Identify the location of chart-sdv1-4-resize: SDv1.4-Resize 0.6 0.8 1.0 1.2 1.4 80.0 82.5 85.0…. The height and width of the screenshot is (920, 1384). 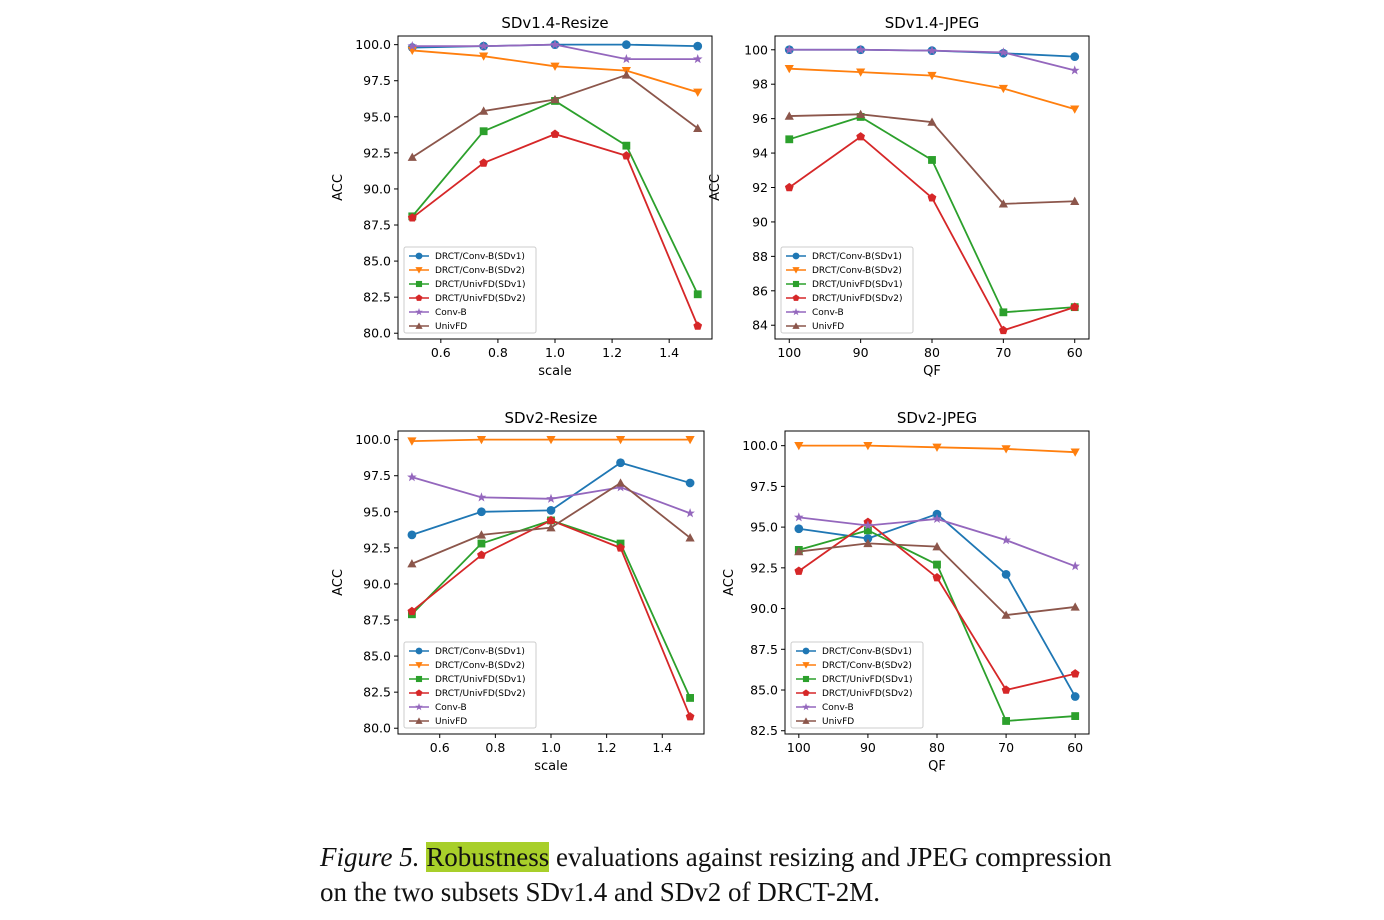
(522, 196).